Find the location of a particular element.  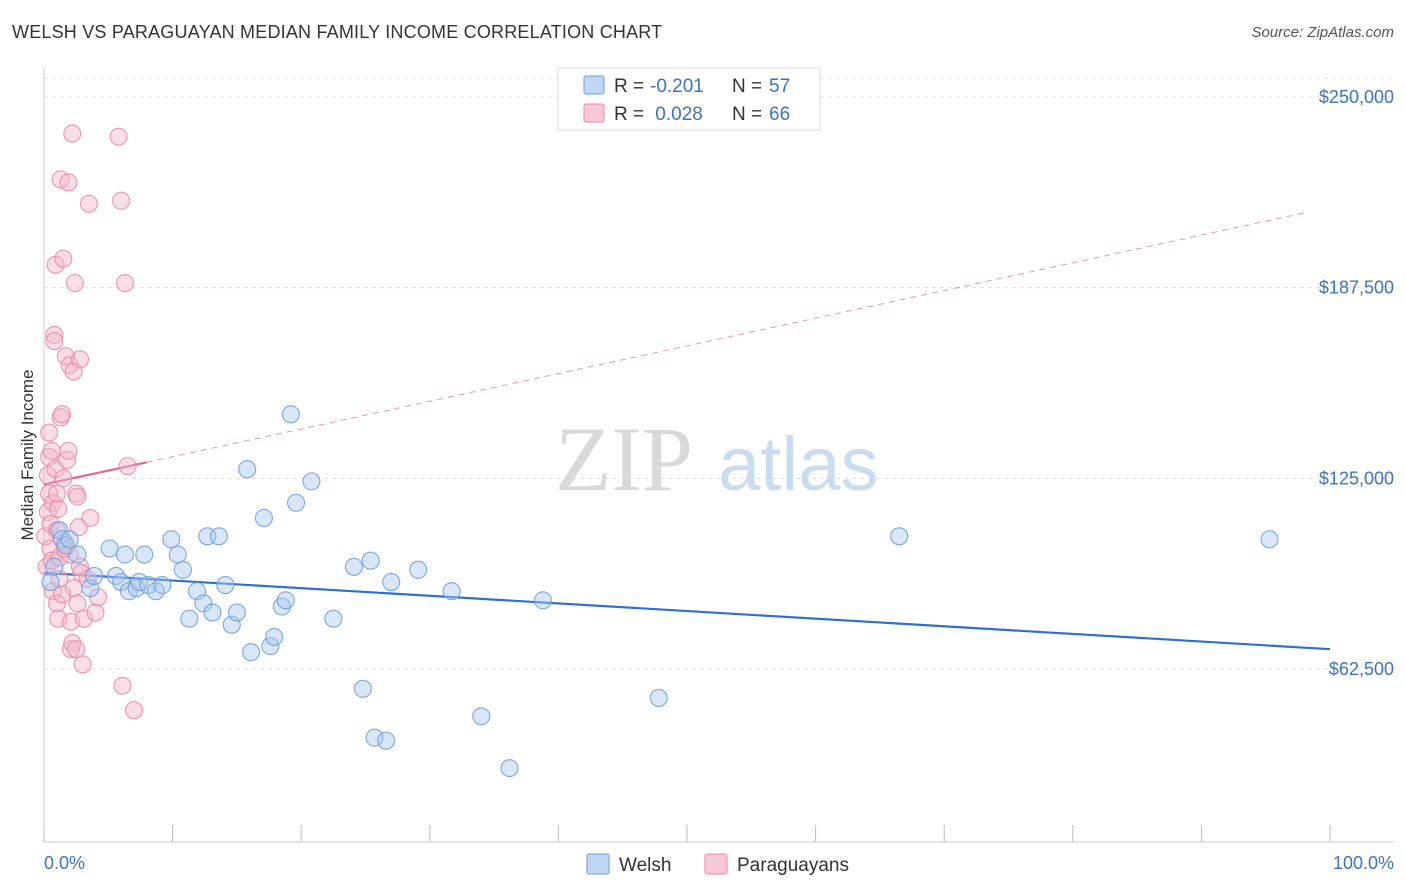

y-tick-labels: $62,500 $125,000 $187,500 $250,000 is located at coordinates (1356, 383).